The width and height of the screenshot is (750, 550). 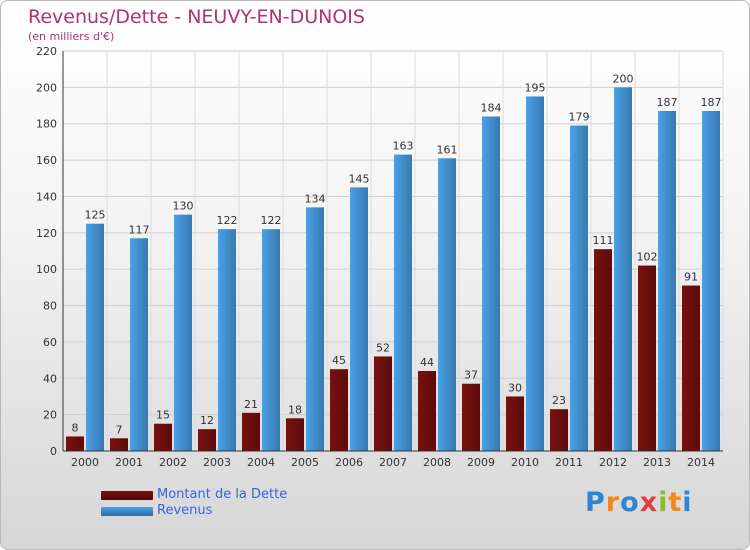 I want to click on y-tick-label: 160, so click(x=46, y=160).